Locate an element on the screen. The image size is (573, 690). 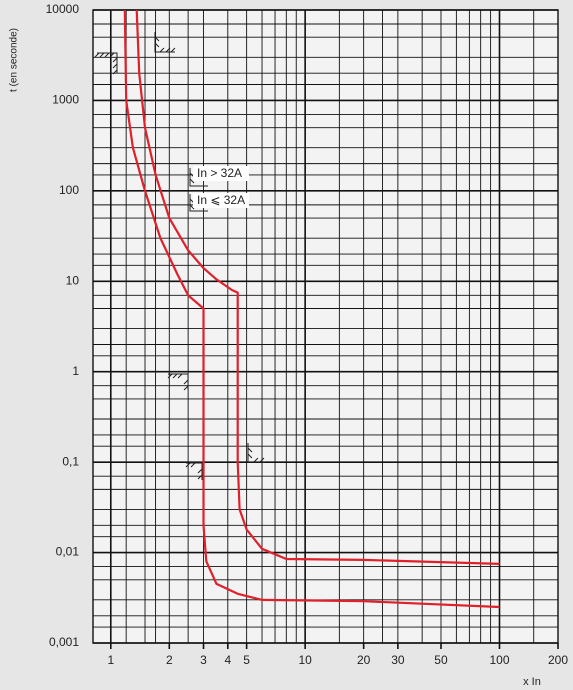
x-tick-label: 3 is located at coordinates (203, 660).